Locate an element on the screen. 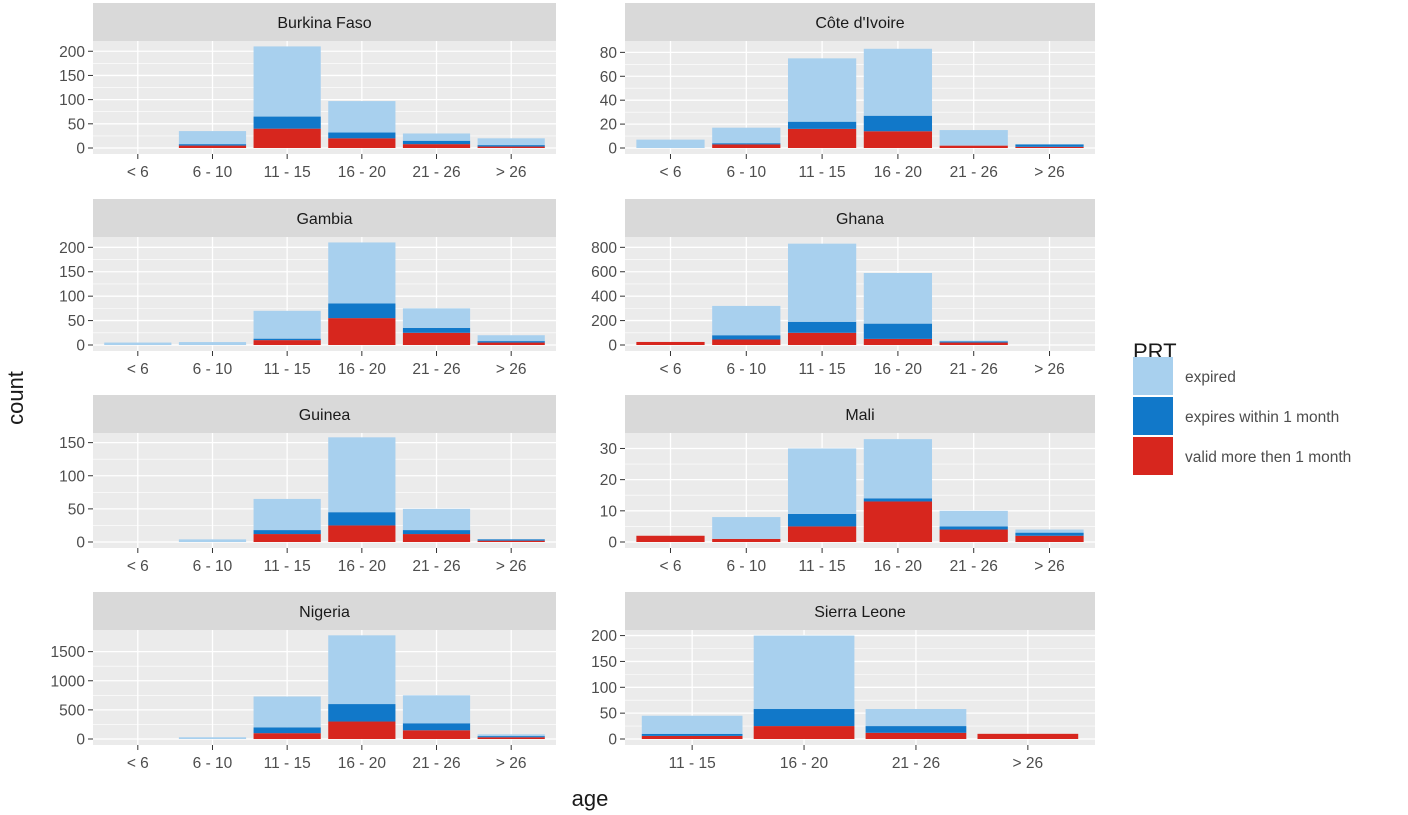 Image resolution: width=1408 pixels, height=815 pixels. y-tick-label: 1500 is located at coordinates (68, 652).